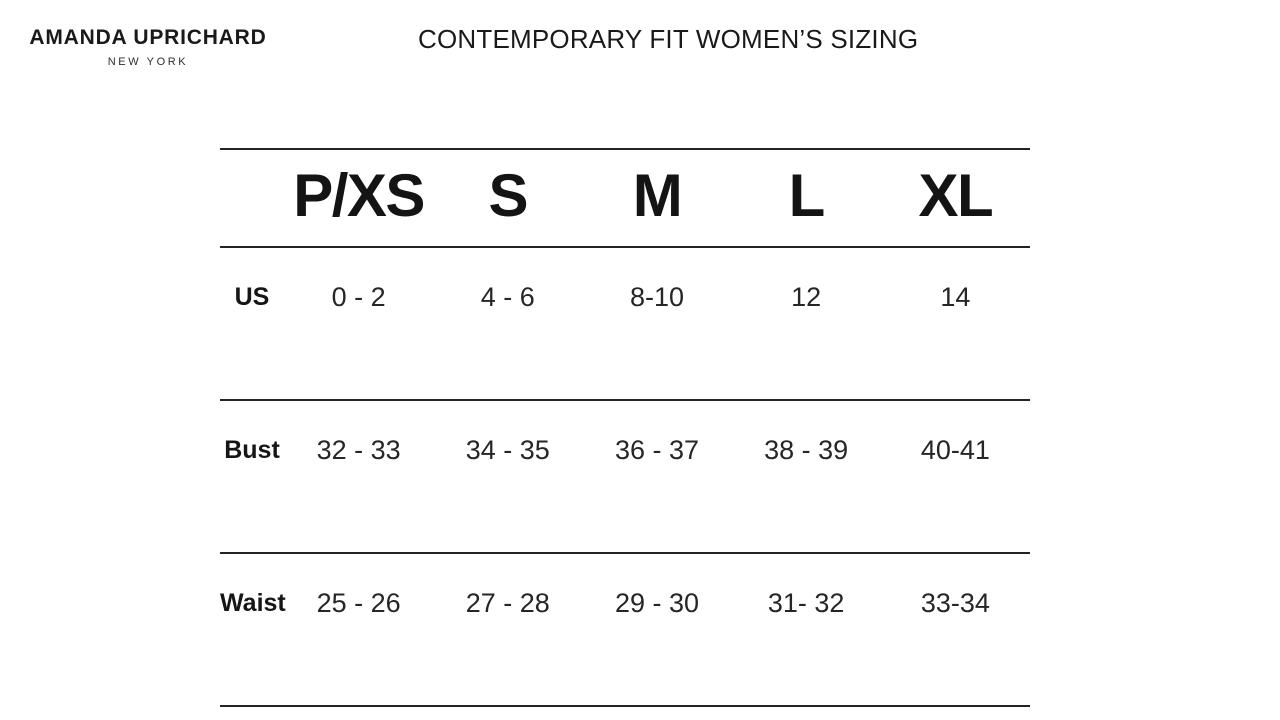 The width and height of the screenshot is (1280, 720). I want to click on cell-waist-xl: 33-34, so click(955, 603).